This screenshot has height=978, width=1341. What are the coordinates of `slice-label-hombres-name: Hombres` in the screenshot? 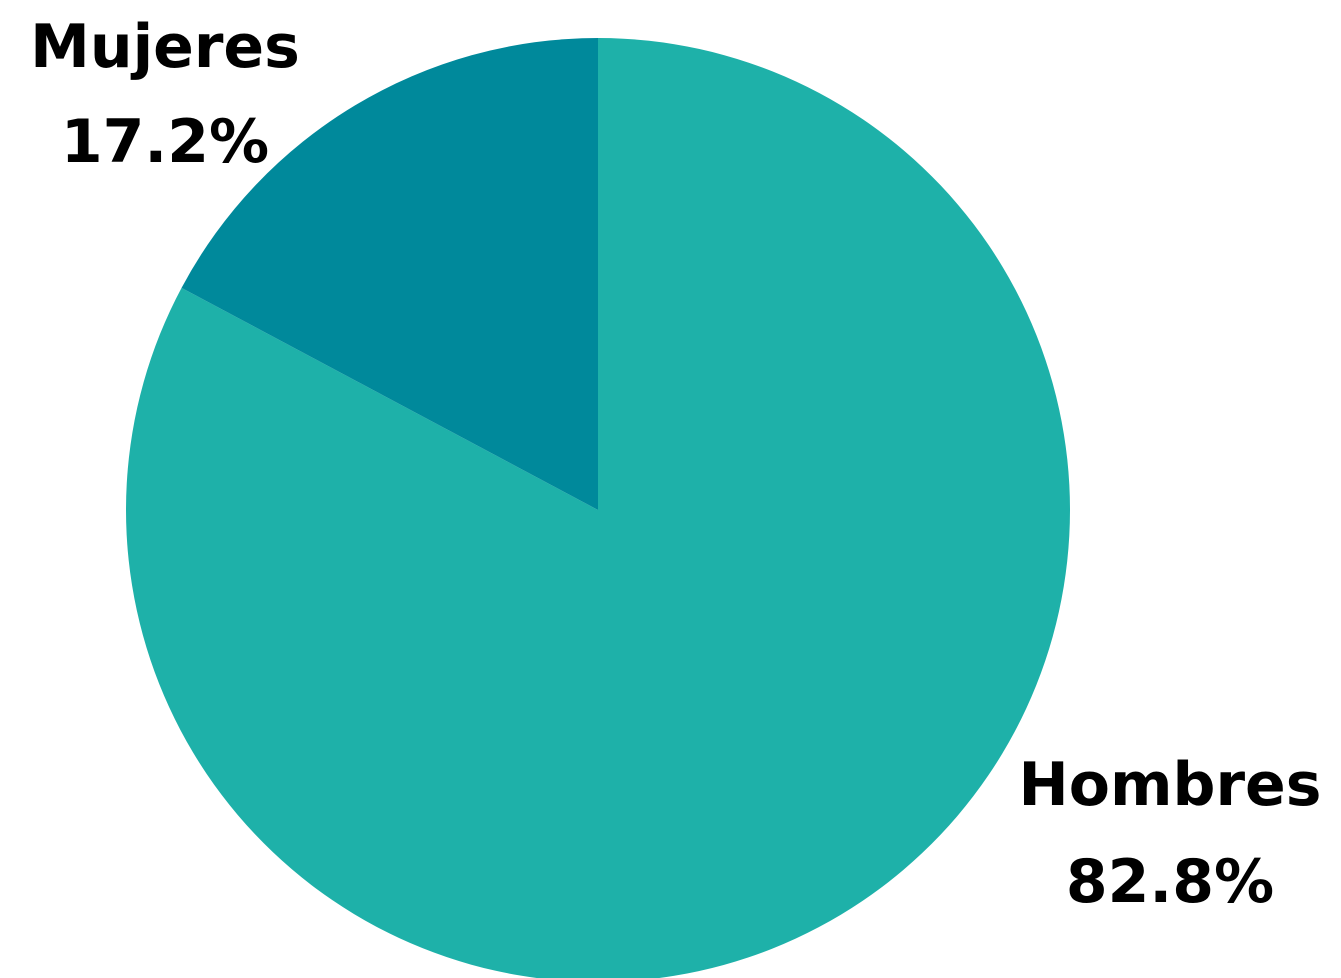 It's located at (1170, 785).